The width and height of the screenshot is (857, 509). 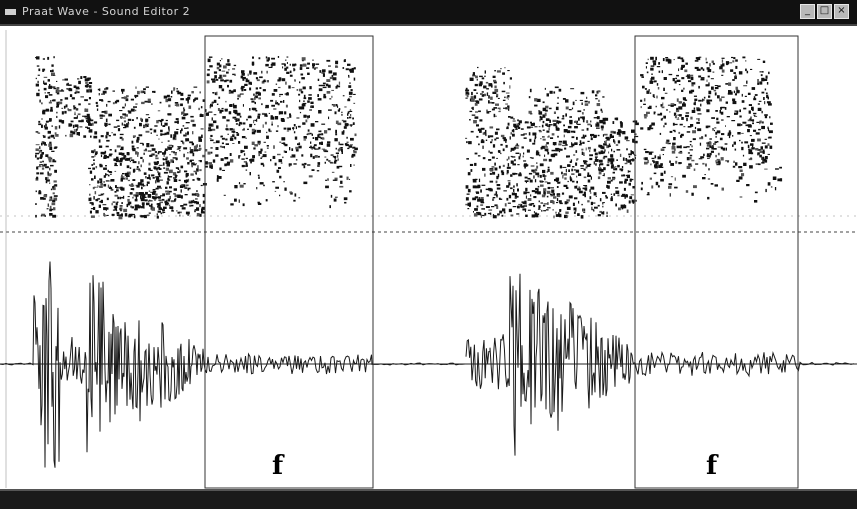 I want to click on minimize-button: _, so click(x=807, y=11).